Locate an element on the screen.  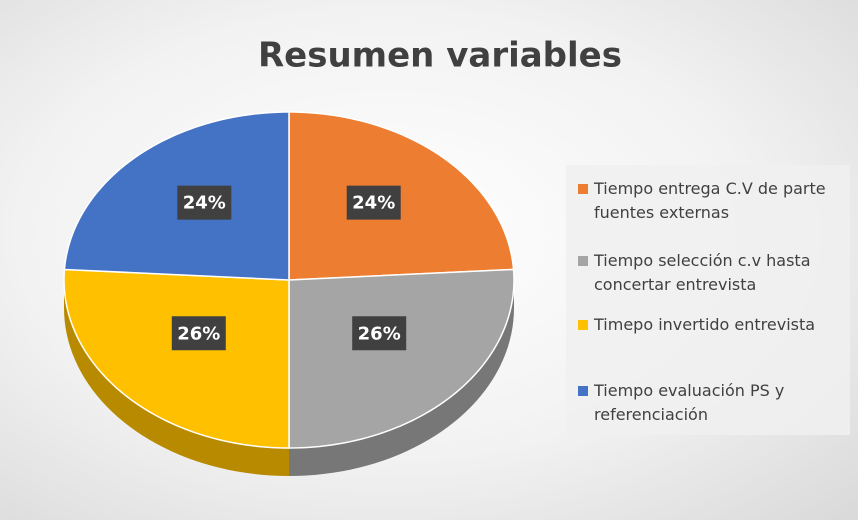
legend-entry: Timepo invertido entrevista is located at coordinates (717, 325).